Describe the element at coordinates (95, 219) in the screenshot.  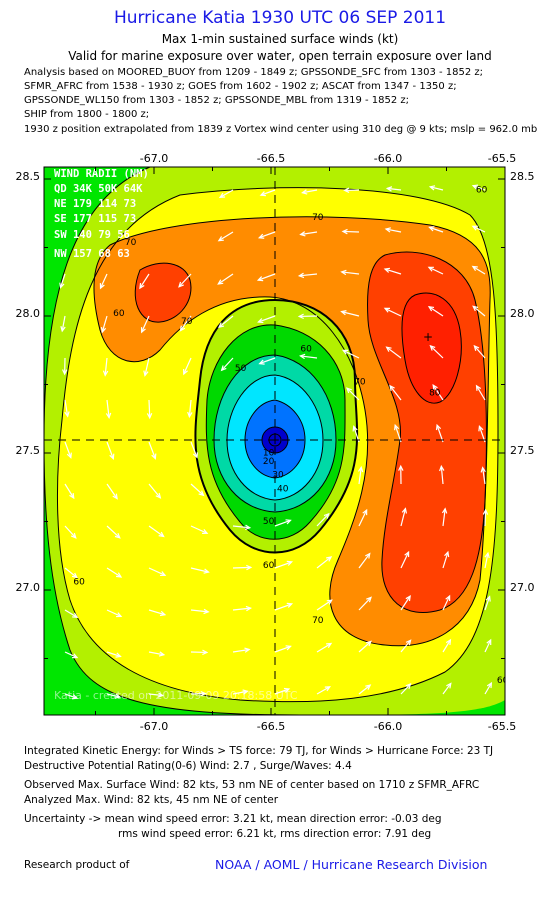
I see `legend-row-se: SE 177 115 73` at that location.